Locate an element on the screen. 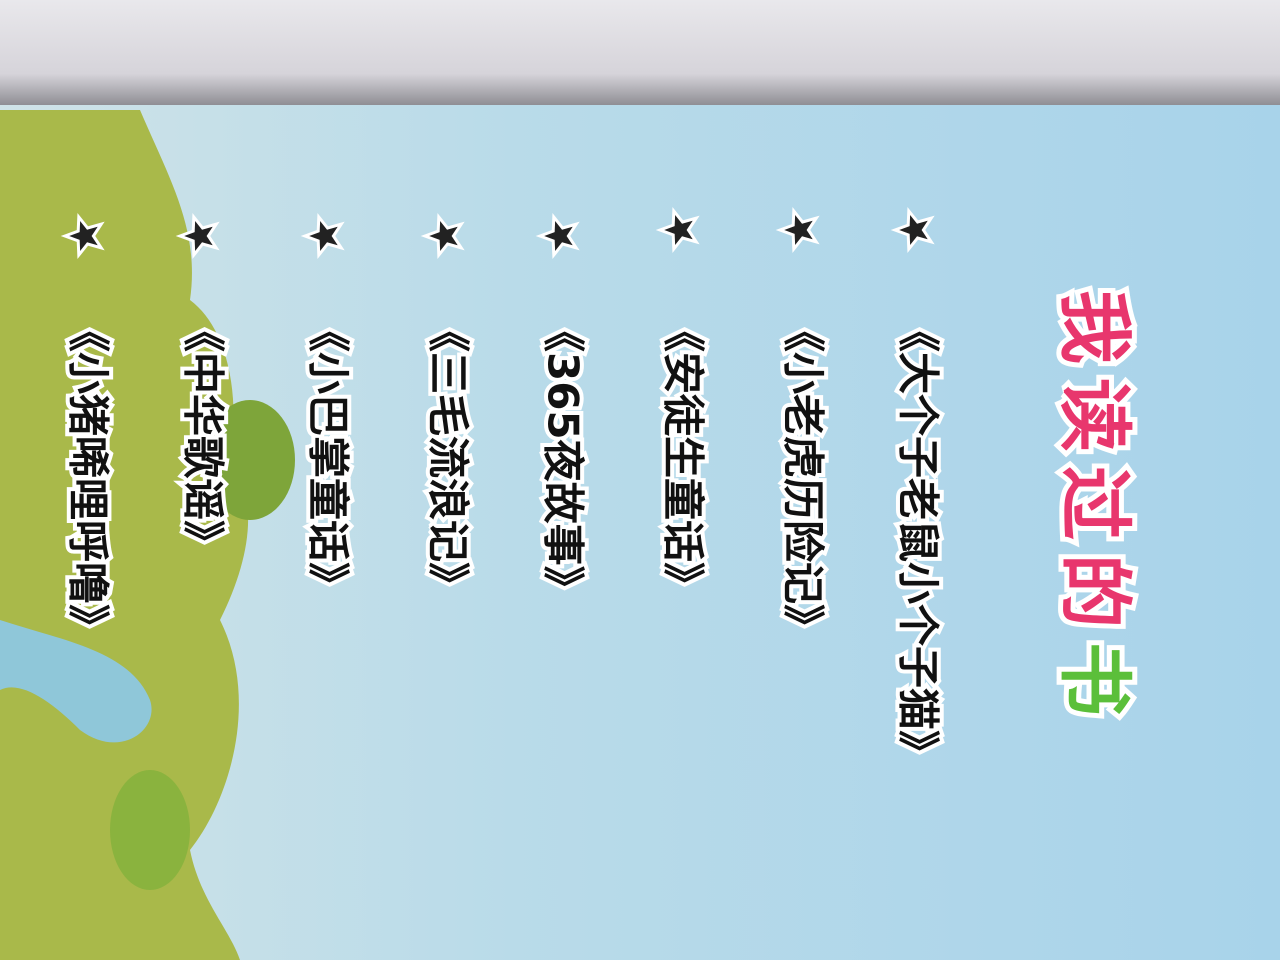  title: 我读过的书 is located at coordinates (1094, 503).